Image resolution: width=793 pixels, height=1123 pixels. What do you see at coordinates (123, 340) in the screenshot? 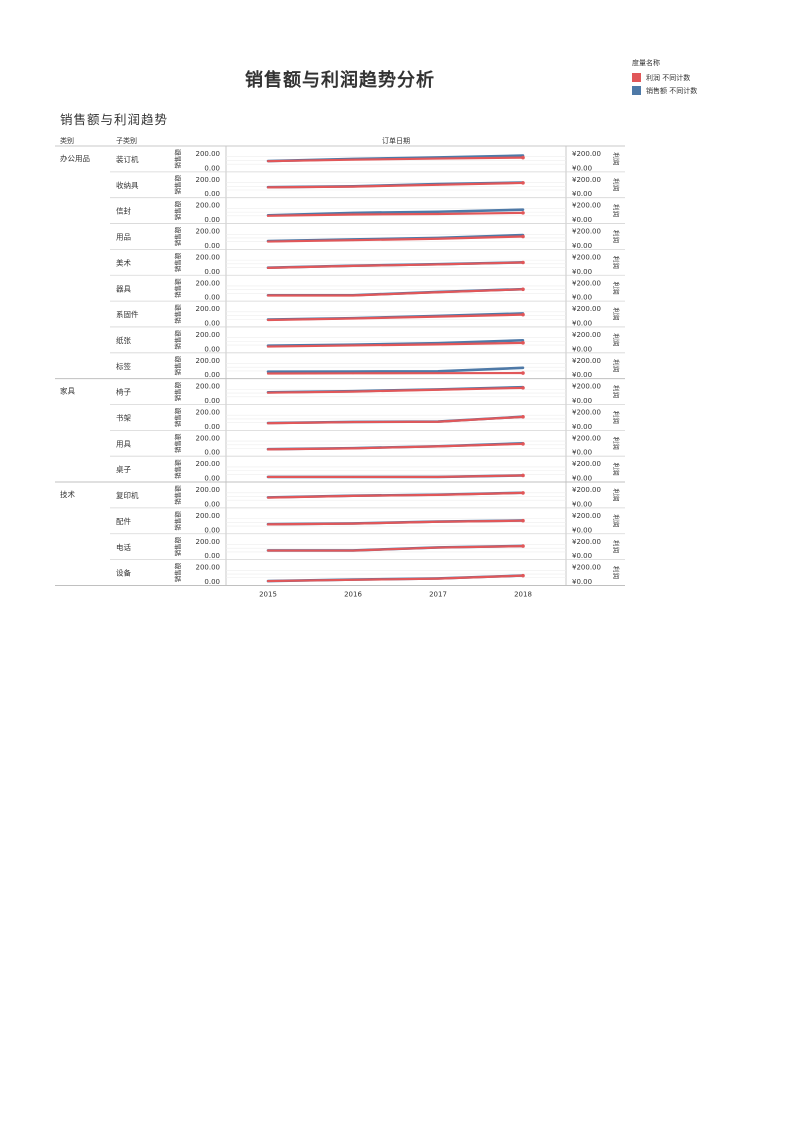
I see `subcategory-label: 纸张` at bounding box center [123, 340].